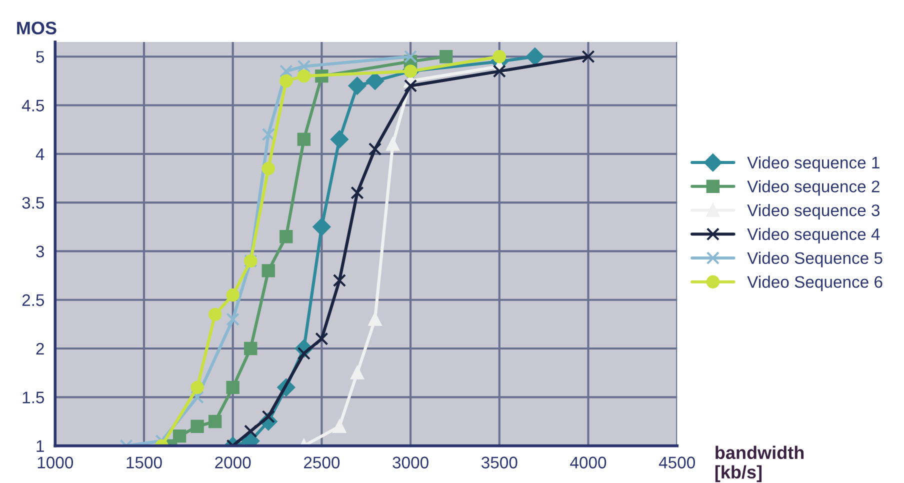 This screenshot has width=904, height=483. What do you see at coordinates (33, 398) in the screenshot?
I see `y-tick-label: 1.5` at bounding box center [33, 398].